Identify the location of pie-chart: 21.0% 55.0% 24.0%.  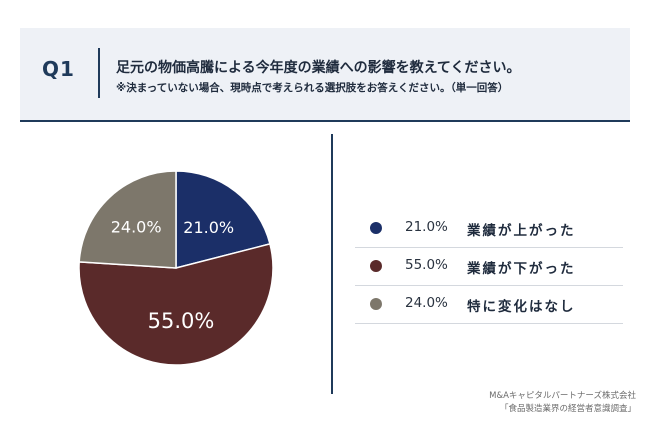
(176, 268).